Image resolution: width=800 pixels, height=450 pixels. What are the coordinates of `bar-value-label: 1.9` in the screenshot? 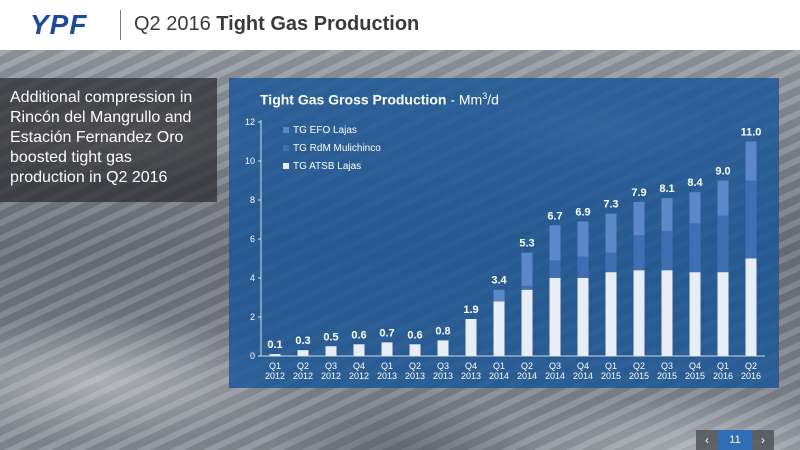 It's located at (470, 310).